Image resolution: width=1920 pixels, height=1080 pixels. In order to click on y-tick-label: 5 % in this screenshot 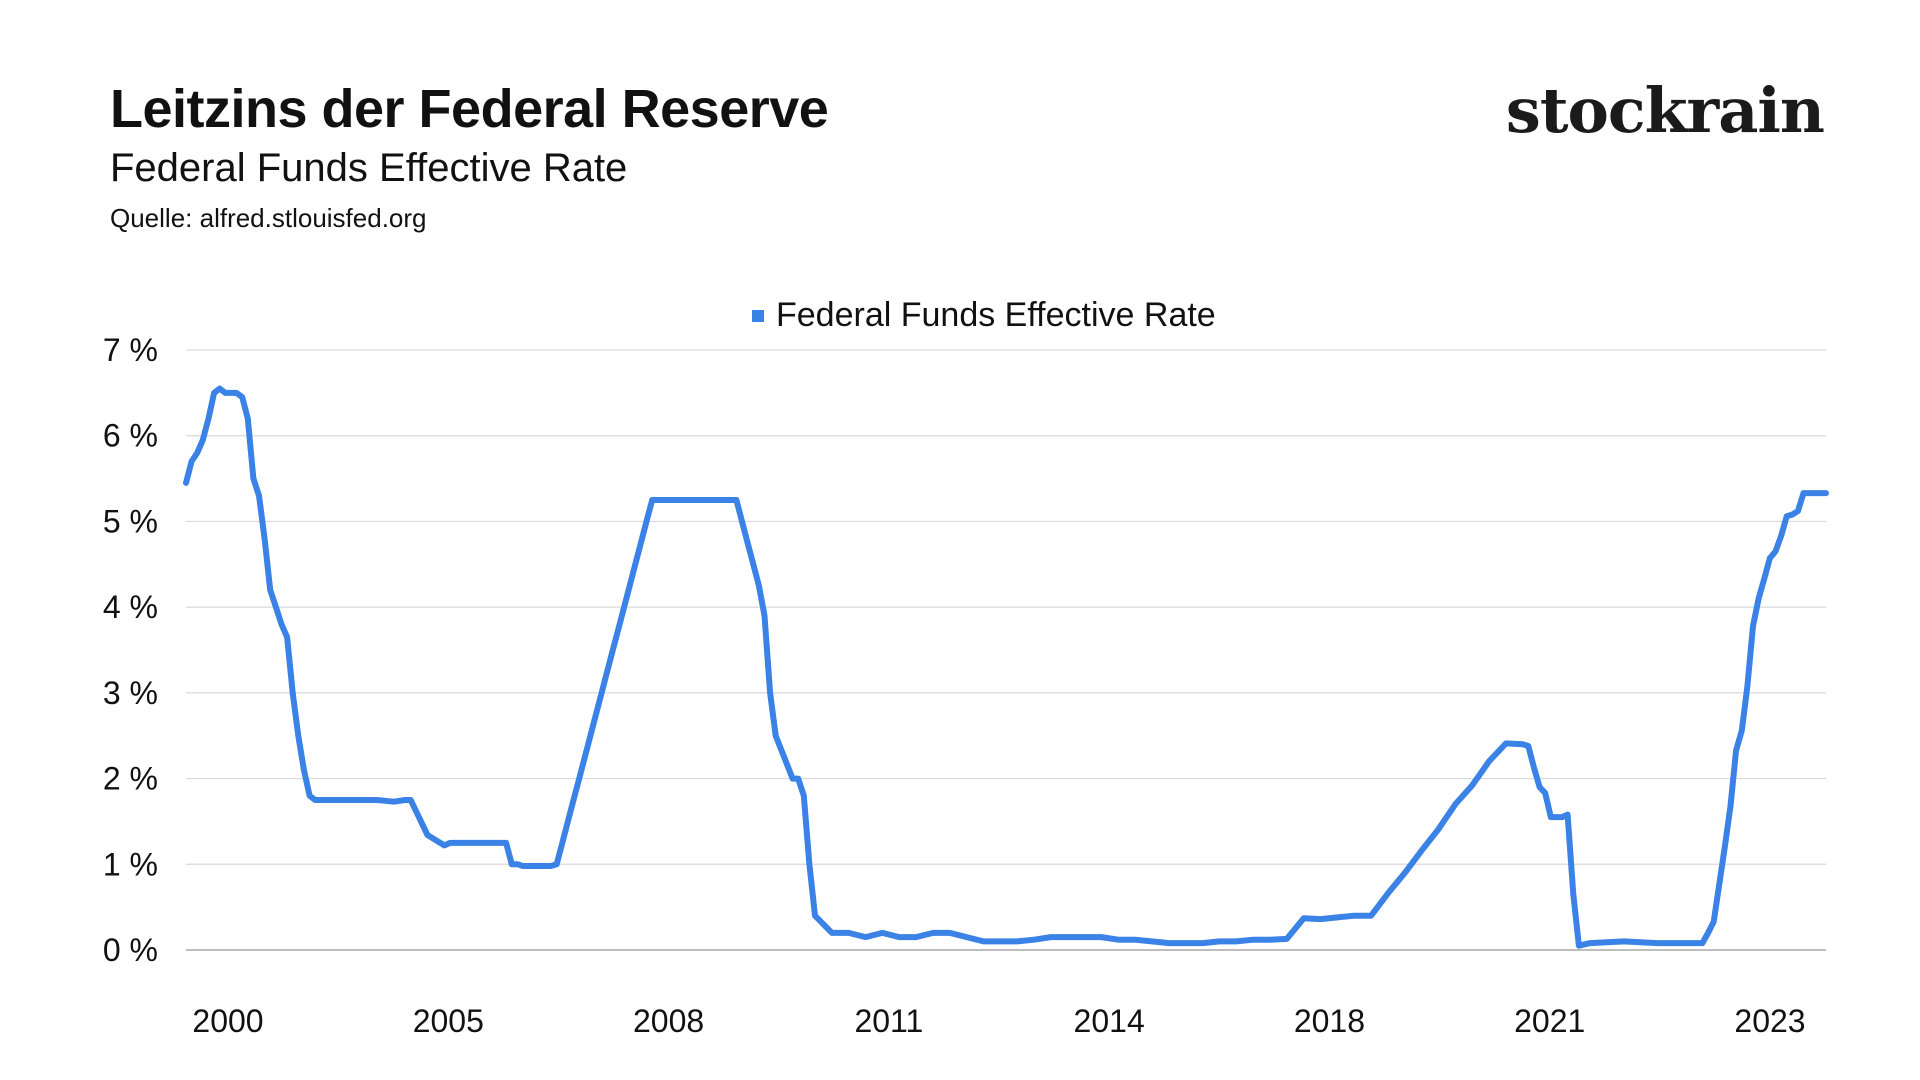, I will do `click(130, 521)`.